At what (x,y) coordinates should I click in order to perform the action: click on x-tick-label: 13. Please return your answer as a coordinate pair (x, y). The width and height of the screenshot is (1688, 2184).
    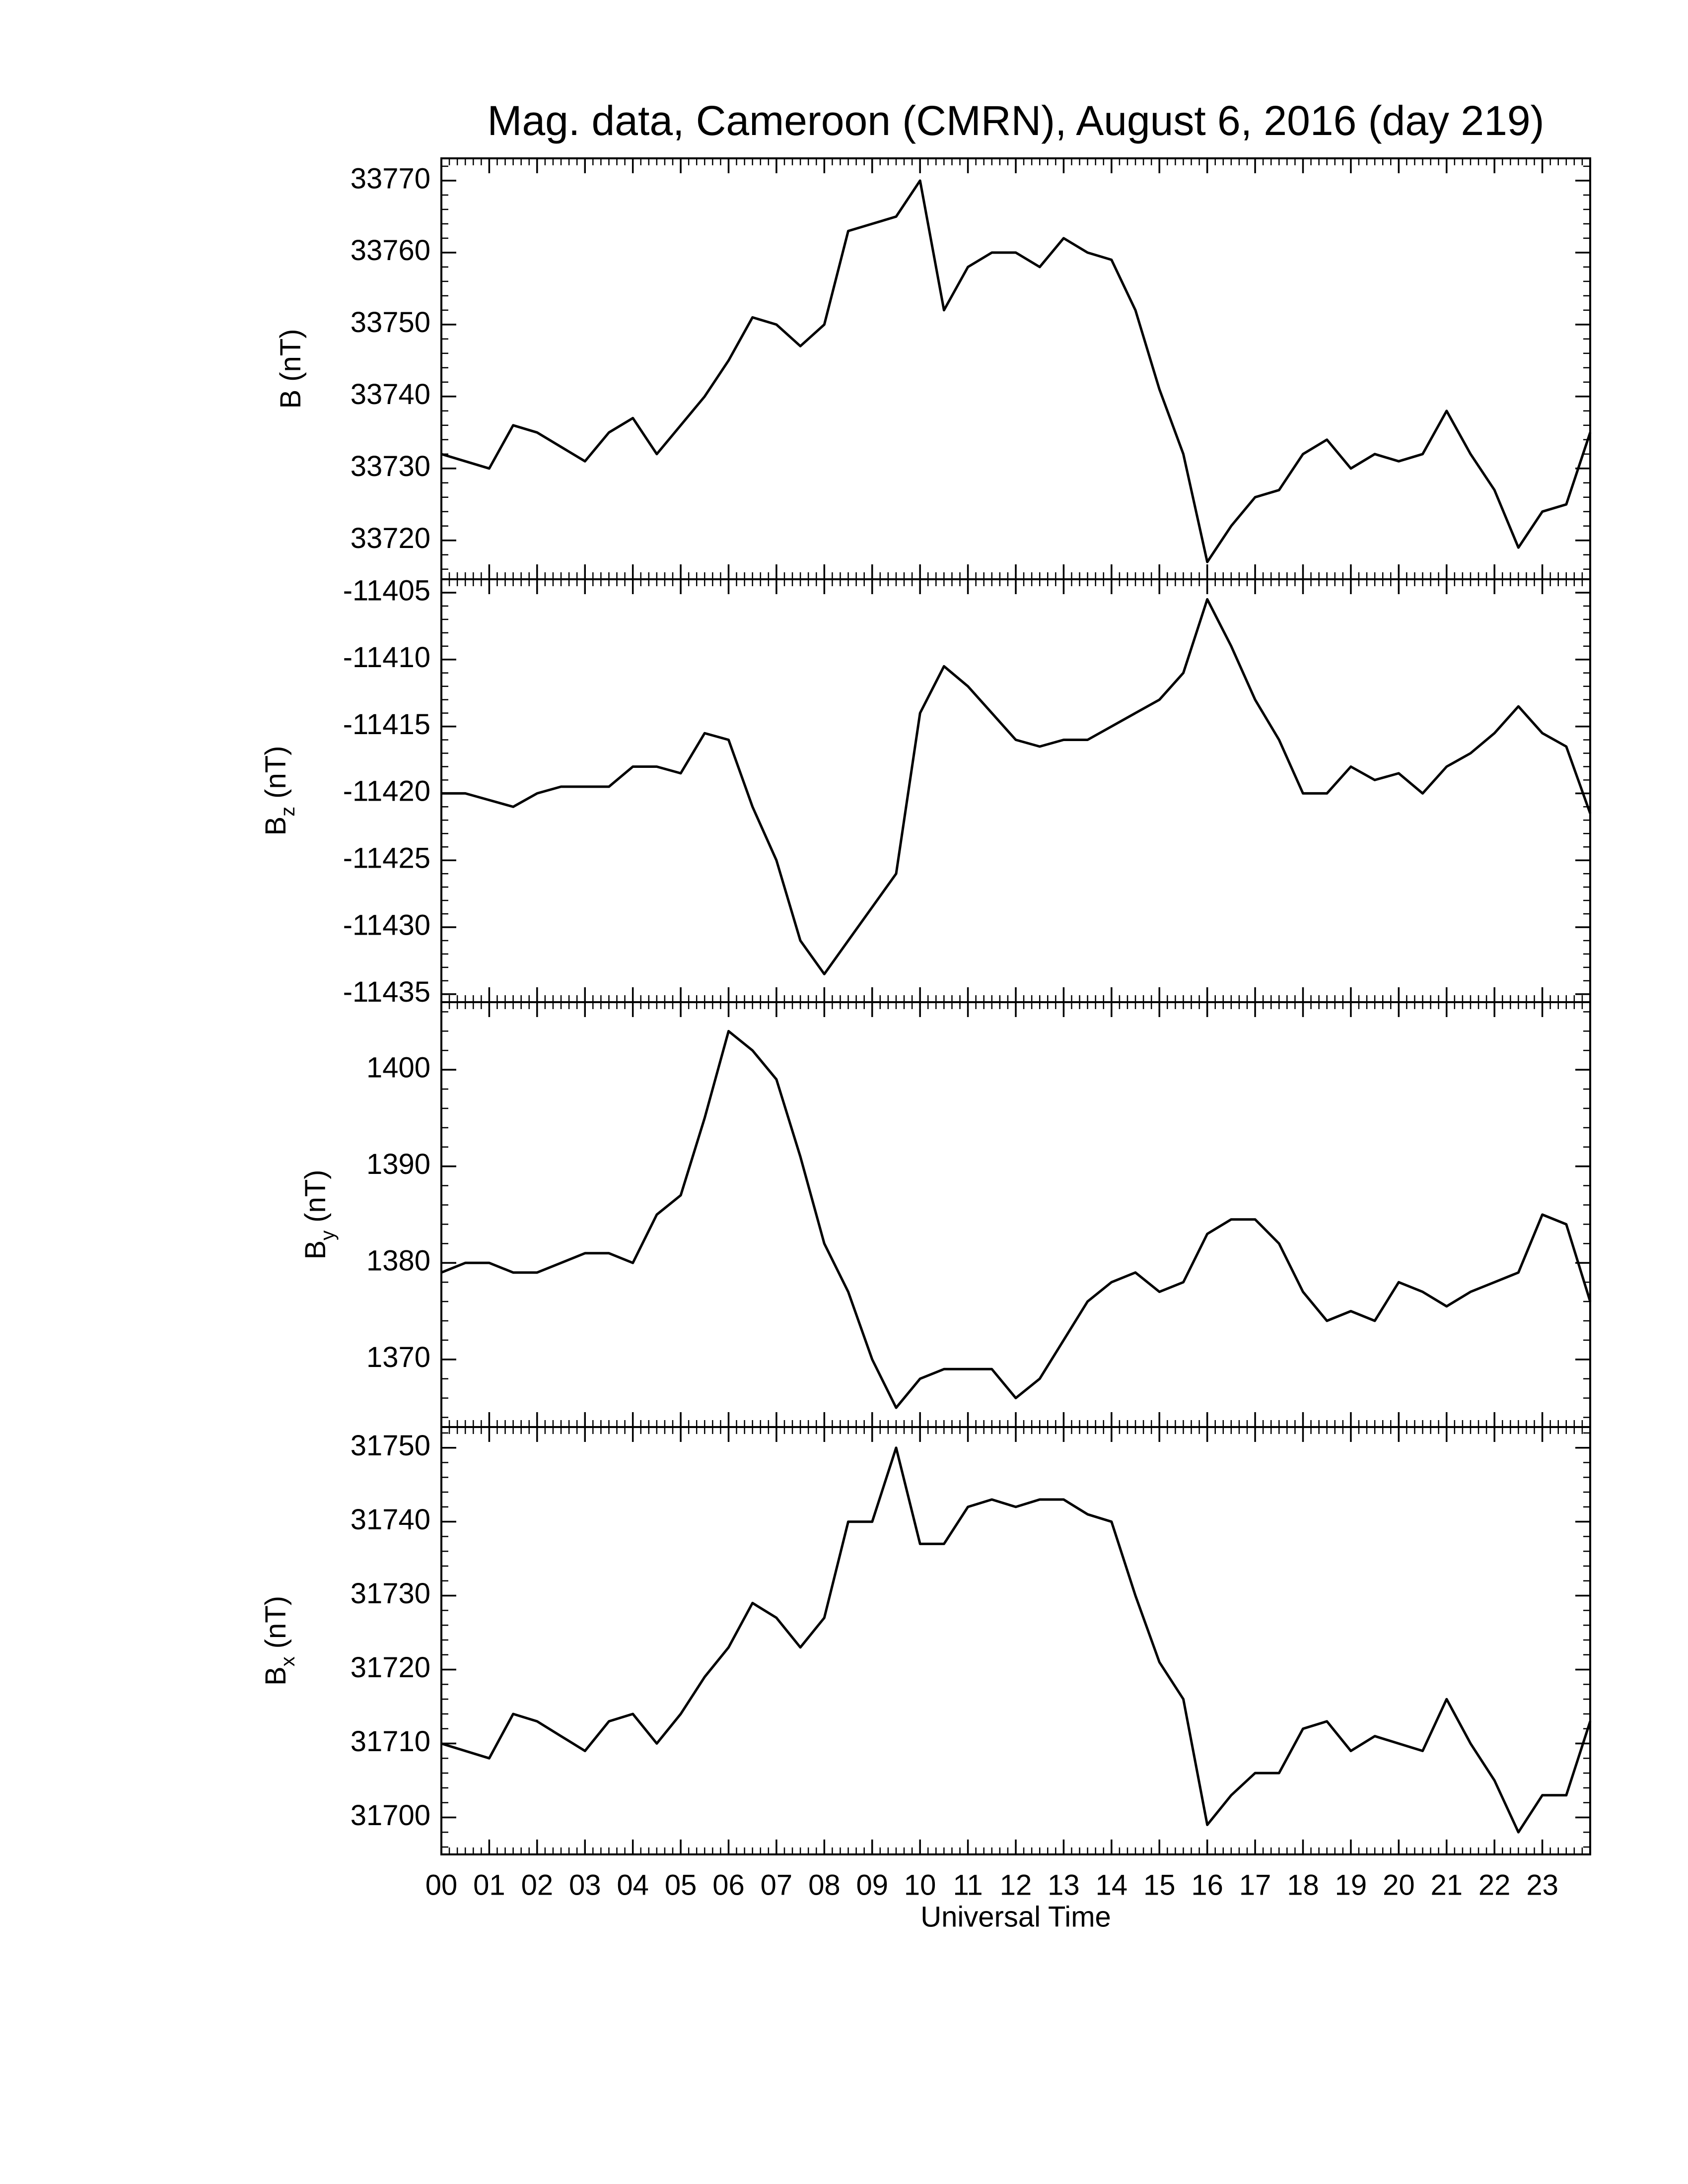
    Looking at the image, I should click on (1064, 1885).